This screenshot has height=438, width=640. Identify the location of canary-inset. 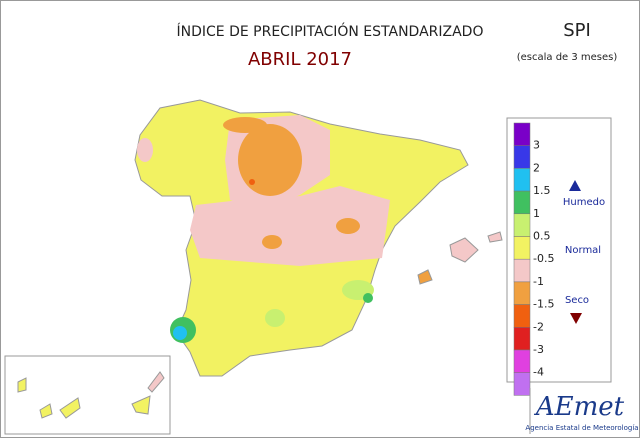
(87, 395).